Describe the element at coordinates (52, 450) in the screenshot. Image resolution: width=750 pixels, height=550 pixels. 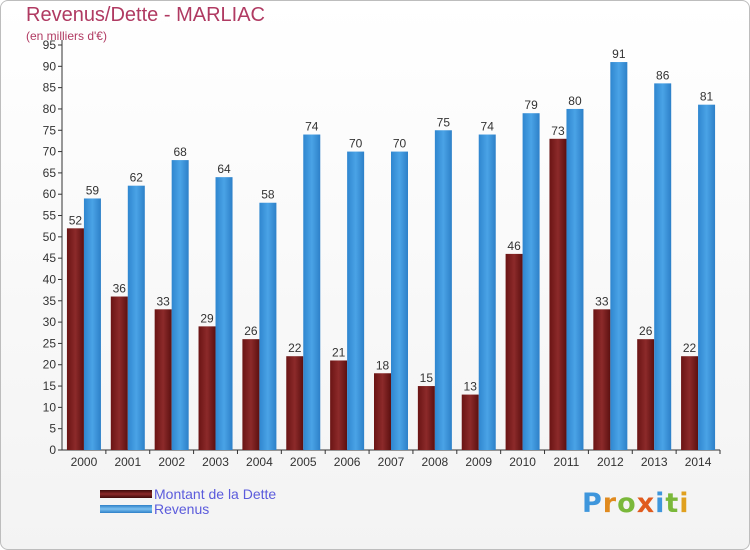
I see `y-tick-label: 0` at that location.